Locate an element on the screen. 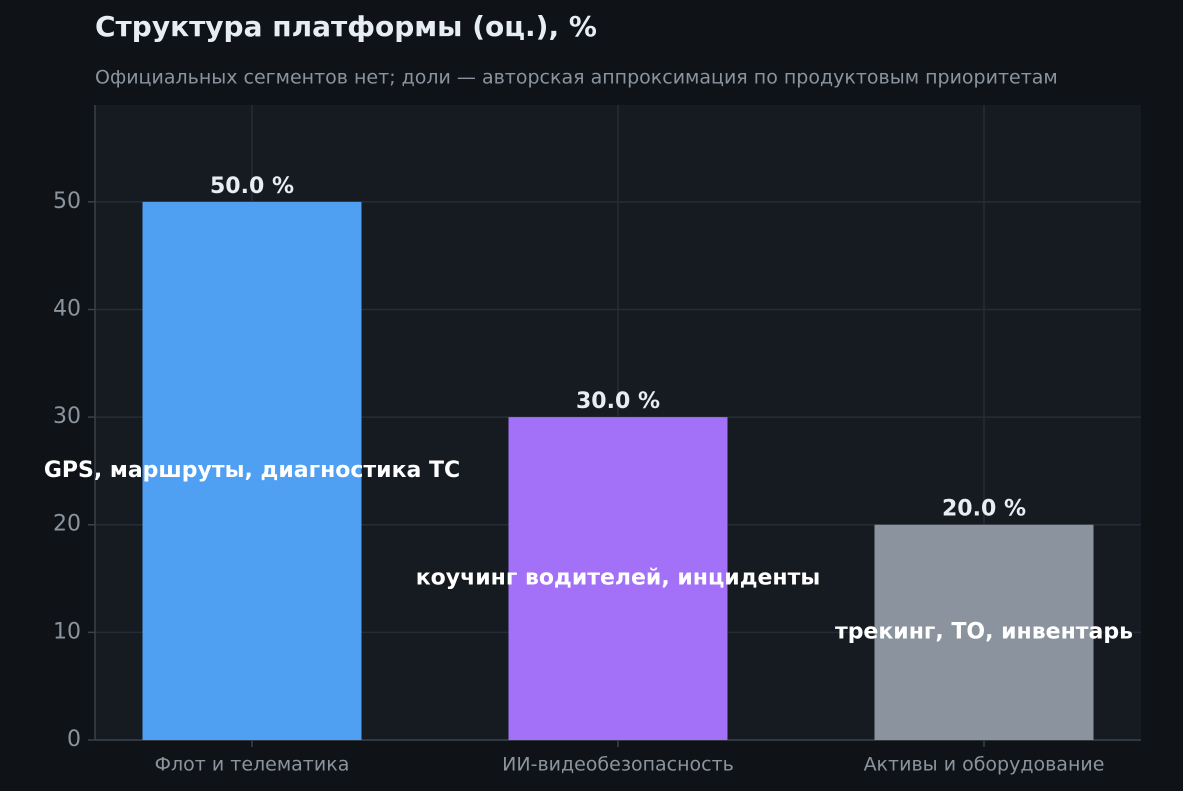  bar-annotation: коучинг водителей, инциденты is located at coordinates (618, 578).